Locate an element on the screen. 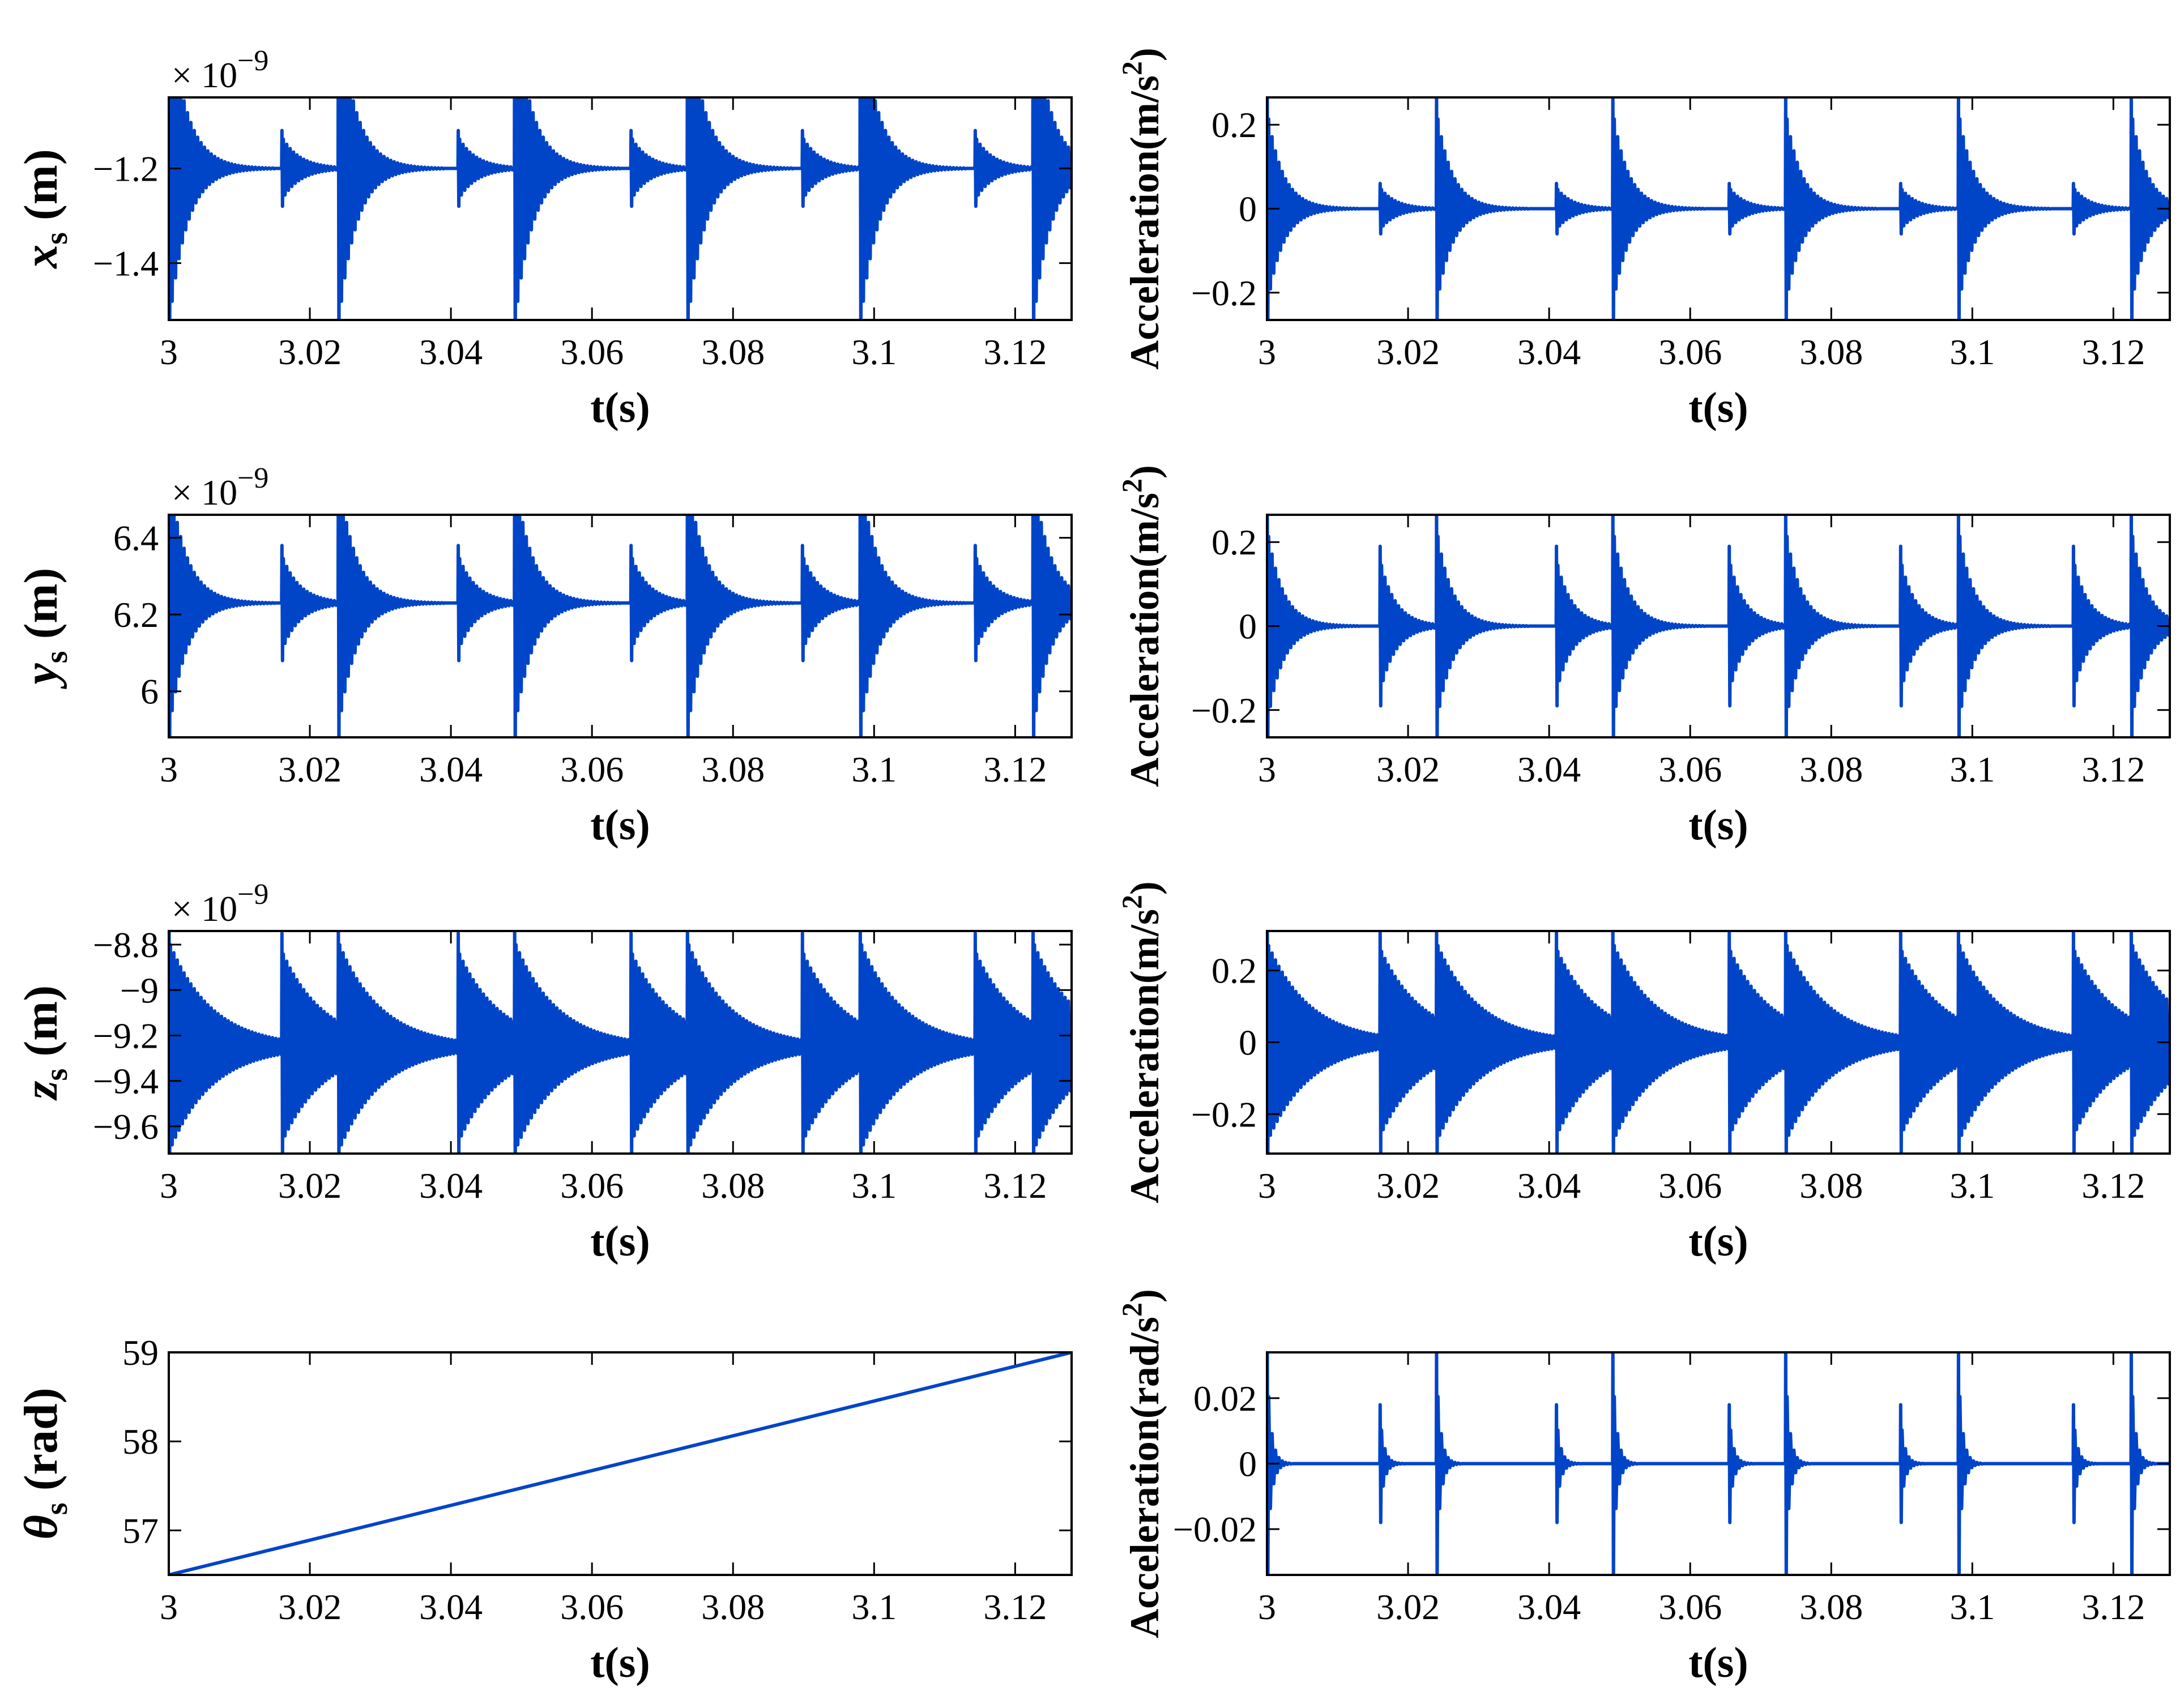 This screenshot has width=2180, height=1708. y-axis-label: zs (m) is located at coordinates (45, 1043).